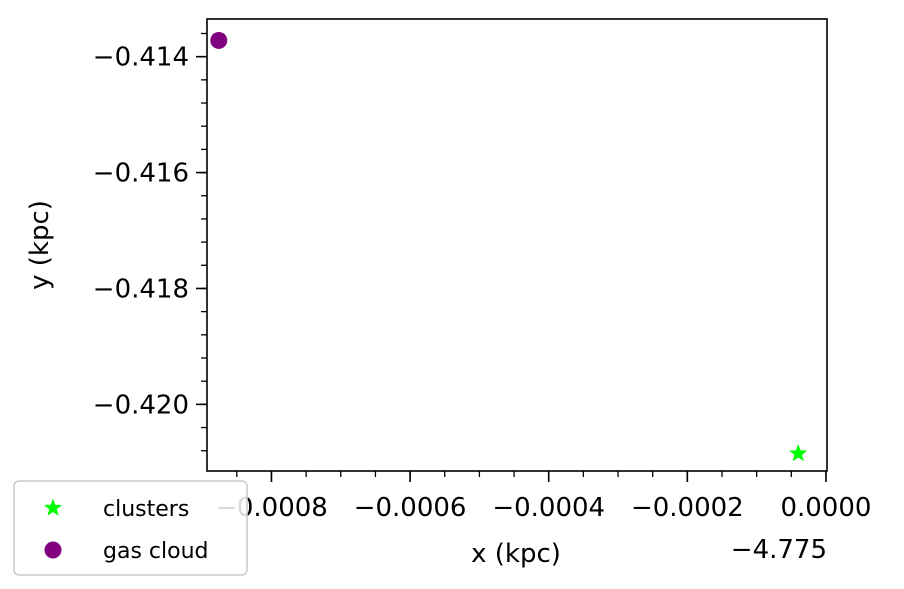 This screenshot has width=904, height=589. What do you see at coordinates (798, 453) in the screenshot?
I see `clusters-point` at bounding box center [798, 453].